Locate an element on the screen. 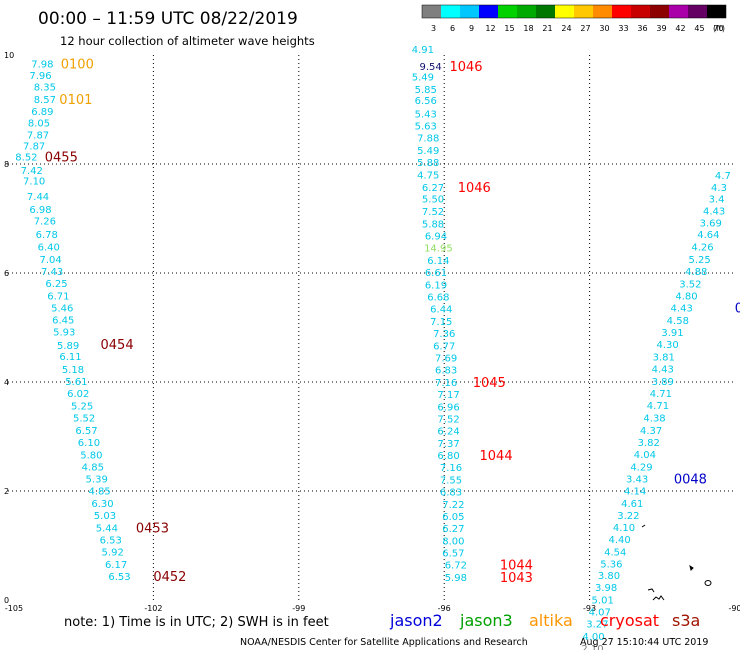  wave-height-value: 5.61 is located at coordinates (76, 382).